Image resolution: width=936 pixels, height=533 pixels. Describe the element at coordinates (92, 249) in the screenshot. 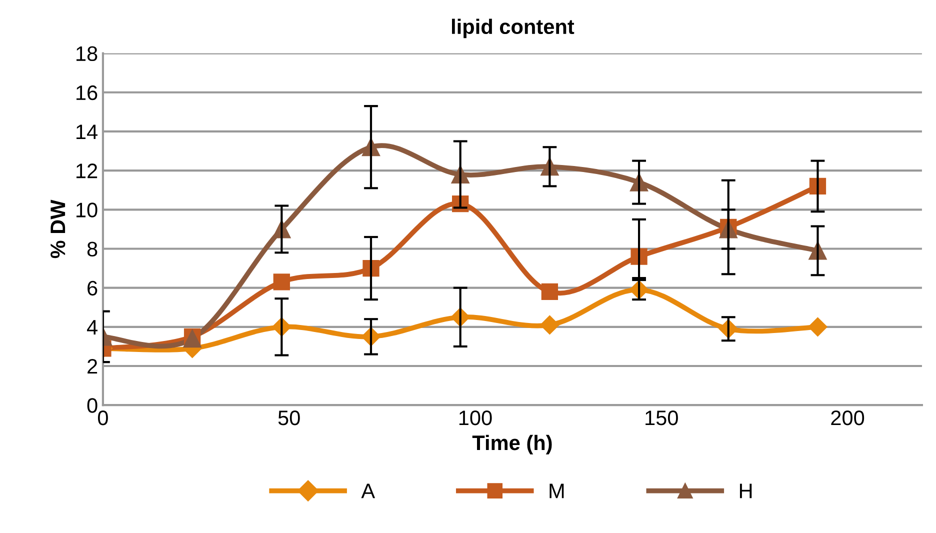

I see `y-tick-label: 8` at that location.